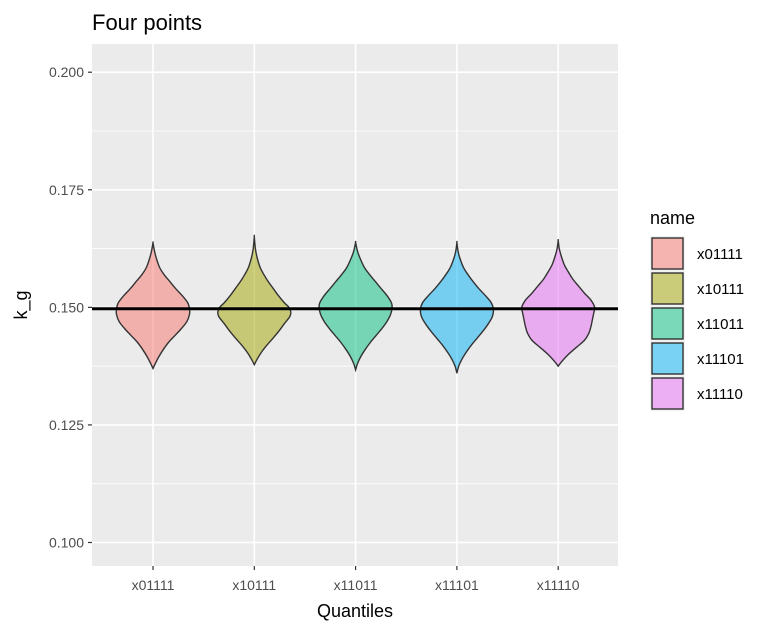 The width and height of the screenshot is (777, 633). What do you see at coordinates (720, 254) in the screenshot?
I see `legend-label: x01111` at bounding box center [720, 254].